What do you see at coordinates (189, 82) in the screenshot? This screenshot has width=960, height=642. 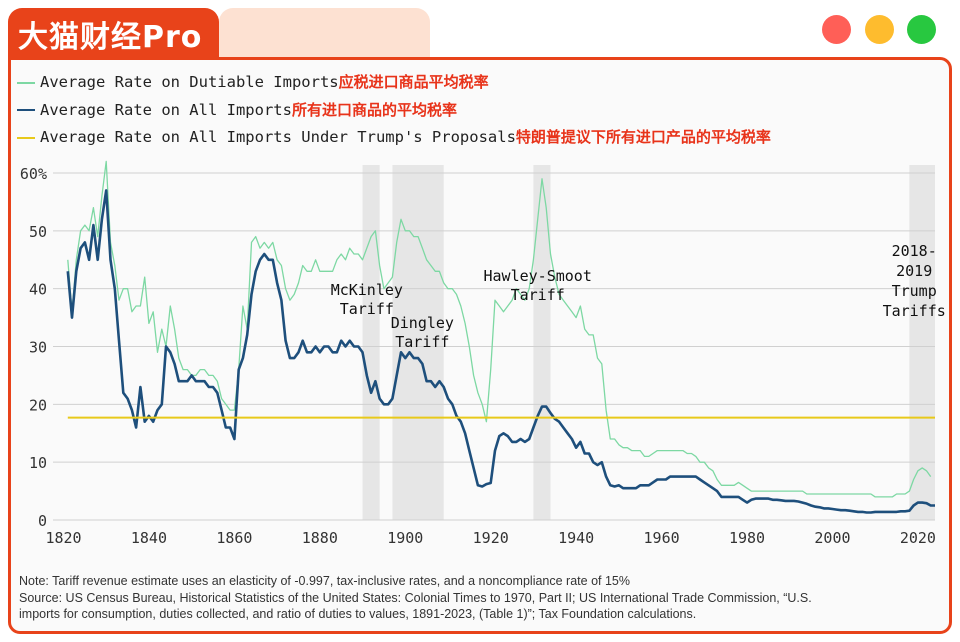 I see `legend-label-en: Average Rate on Dutiable Imports` at bounding box center [189, 82].